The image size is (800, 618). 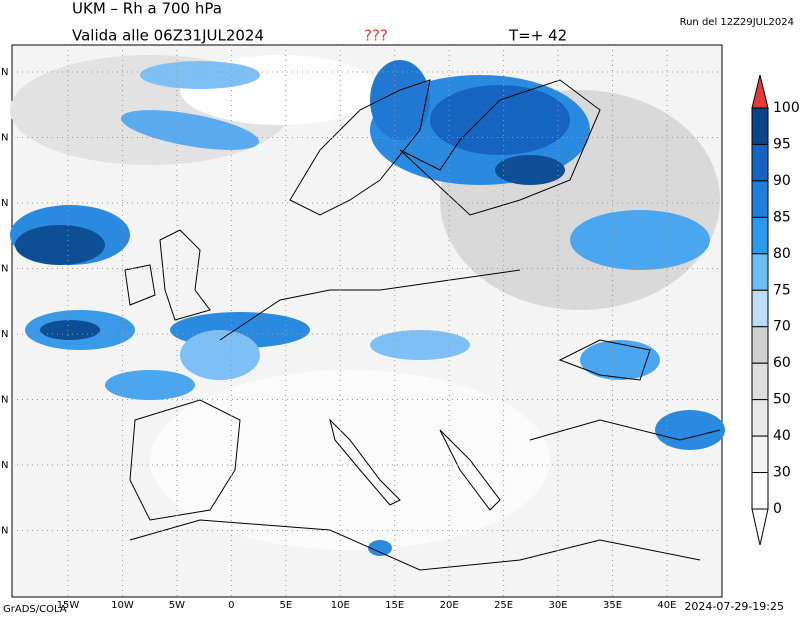 I want to click on colorbar-label: 30, so click(x=782, y=473).